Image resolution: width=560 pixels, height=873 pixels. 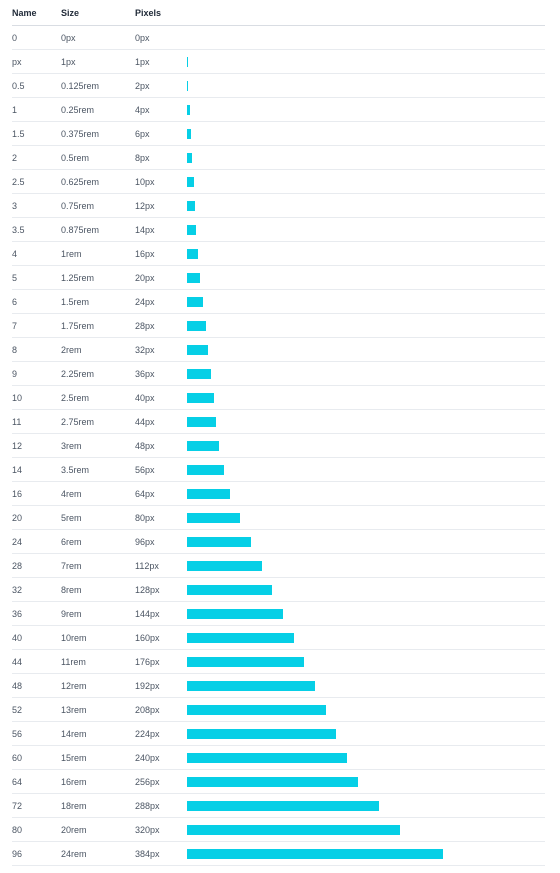 I want to click on table-row: 16 4rem 64px, so click(x=278, y=494).